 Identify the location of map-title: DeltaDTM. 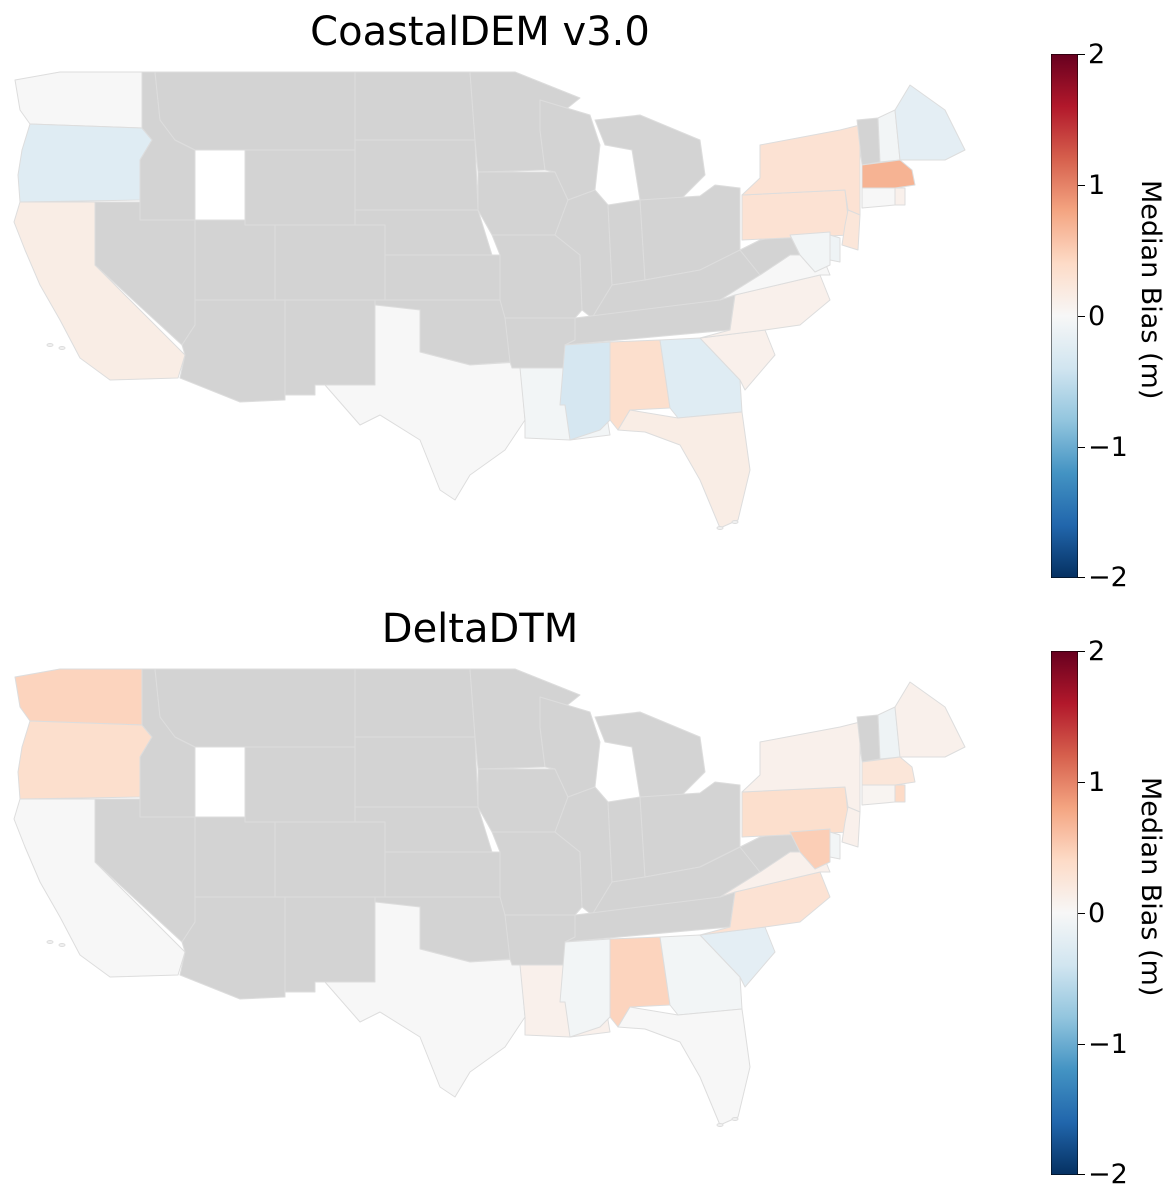
(480, 629).